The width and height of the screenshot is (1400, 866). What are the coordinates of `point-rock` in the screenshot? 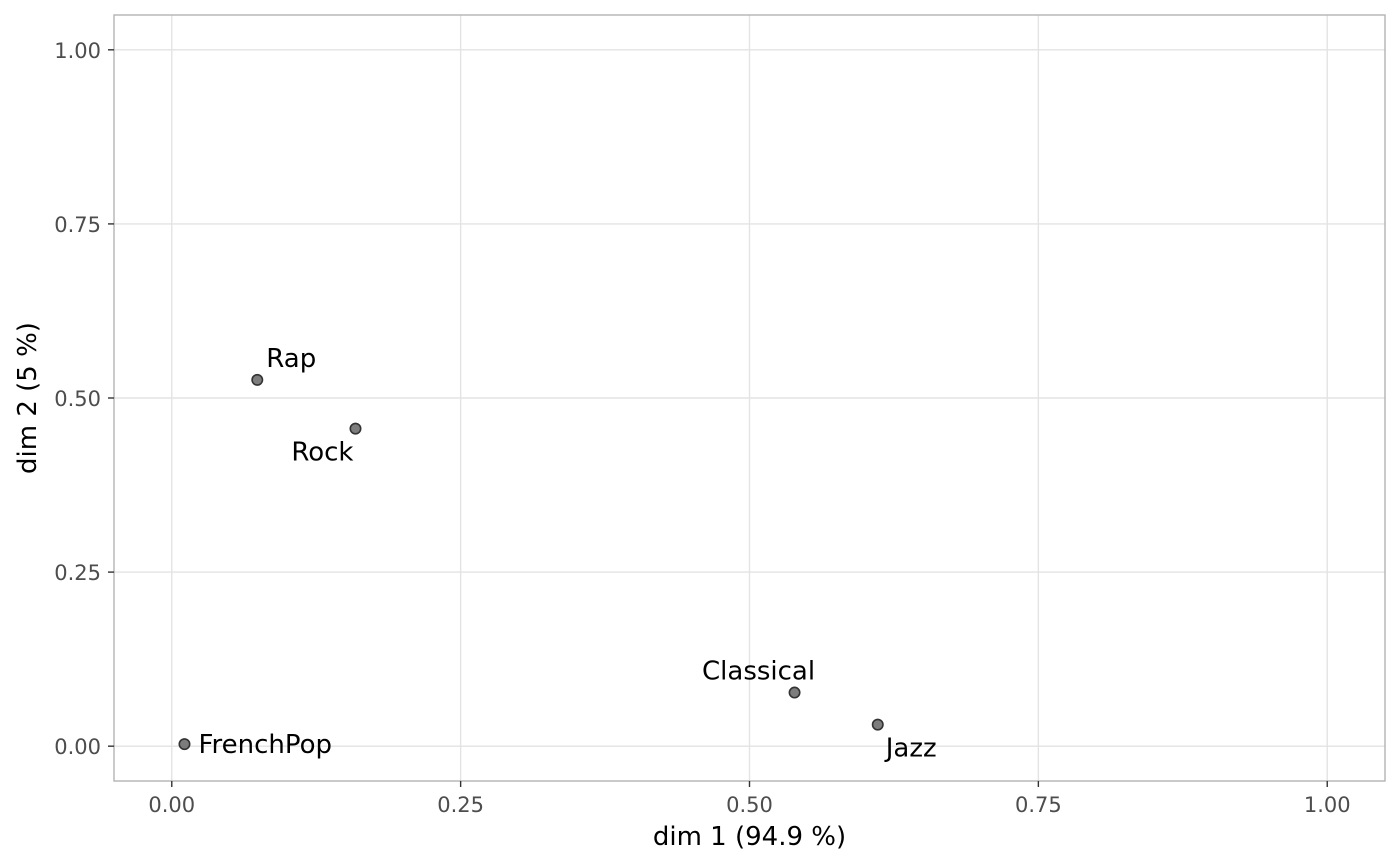 It's located at (355, 428).